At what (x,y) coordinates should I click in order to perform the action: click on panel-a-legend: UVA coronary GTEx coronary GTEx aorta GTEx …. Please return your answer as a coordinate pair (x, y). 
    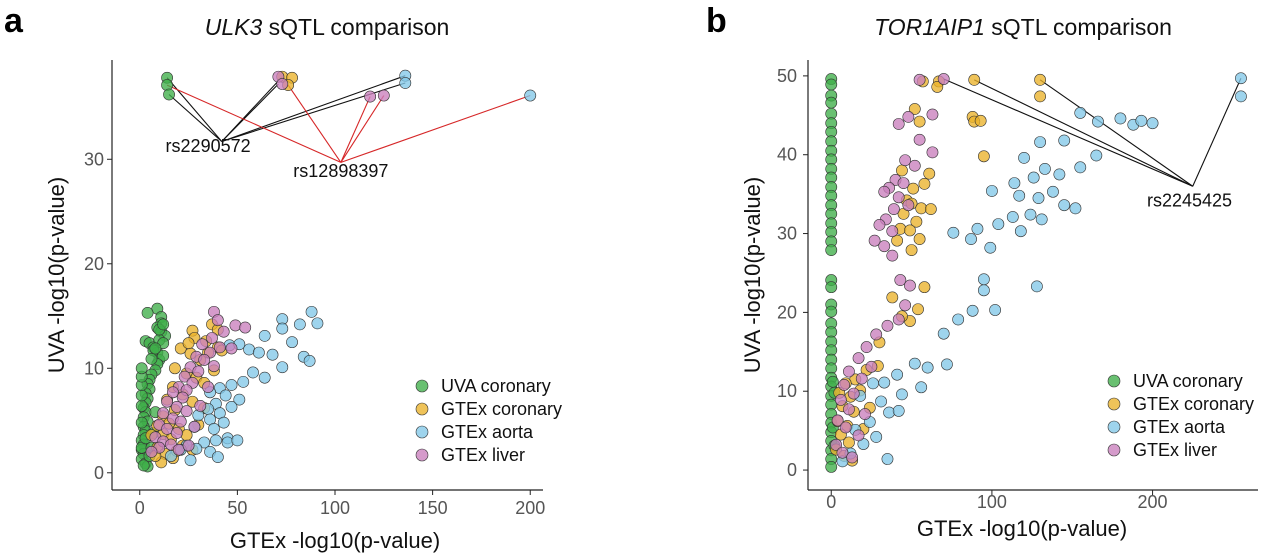
    Looking at the image, I should click on (488, 420).